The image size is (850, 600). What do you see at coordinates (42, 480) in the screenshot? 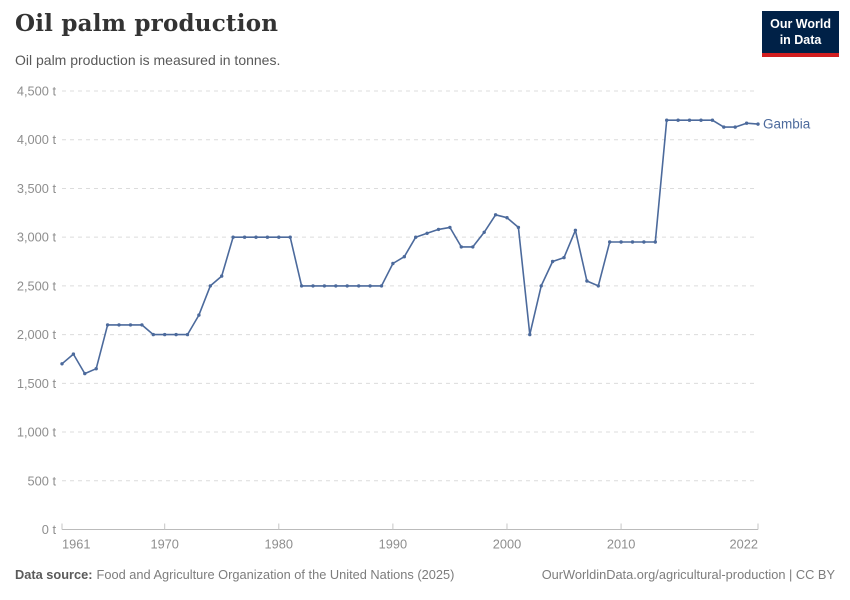
I see `y-tick-label: 500 t` at bounding box center [42, 480].